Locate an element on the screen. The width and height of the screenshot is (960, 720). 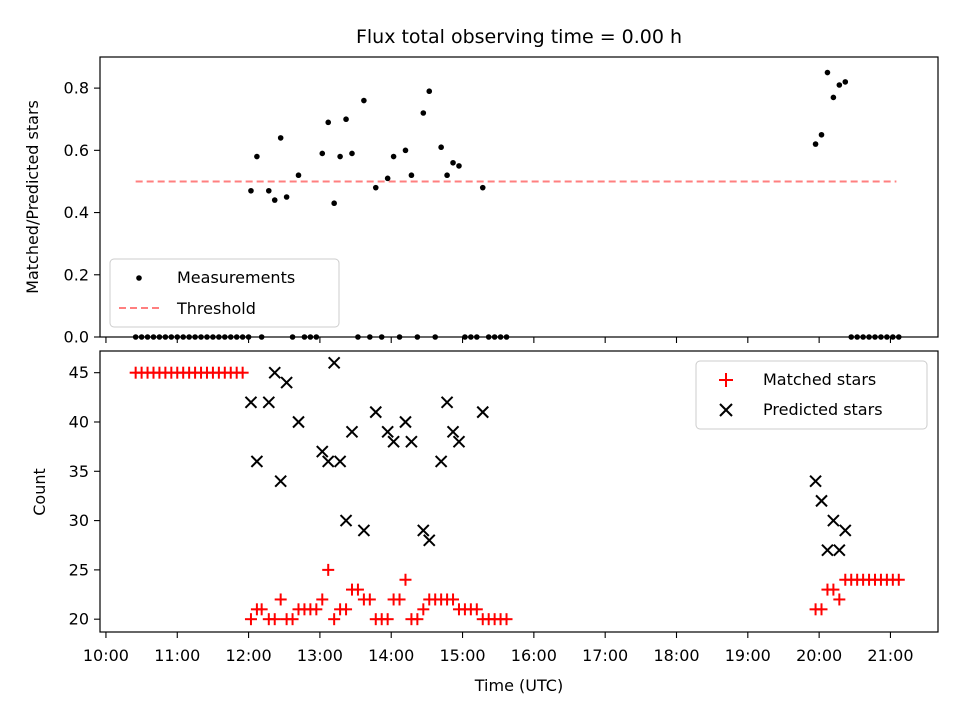
y-tick-label: 35 is located at coordinates (79, 471).